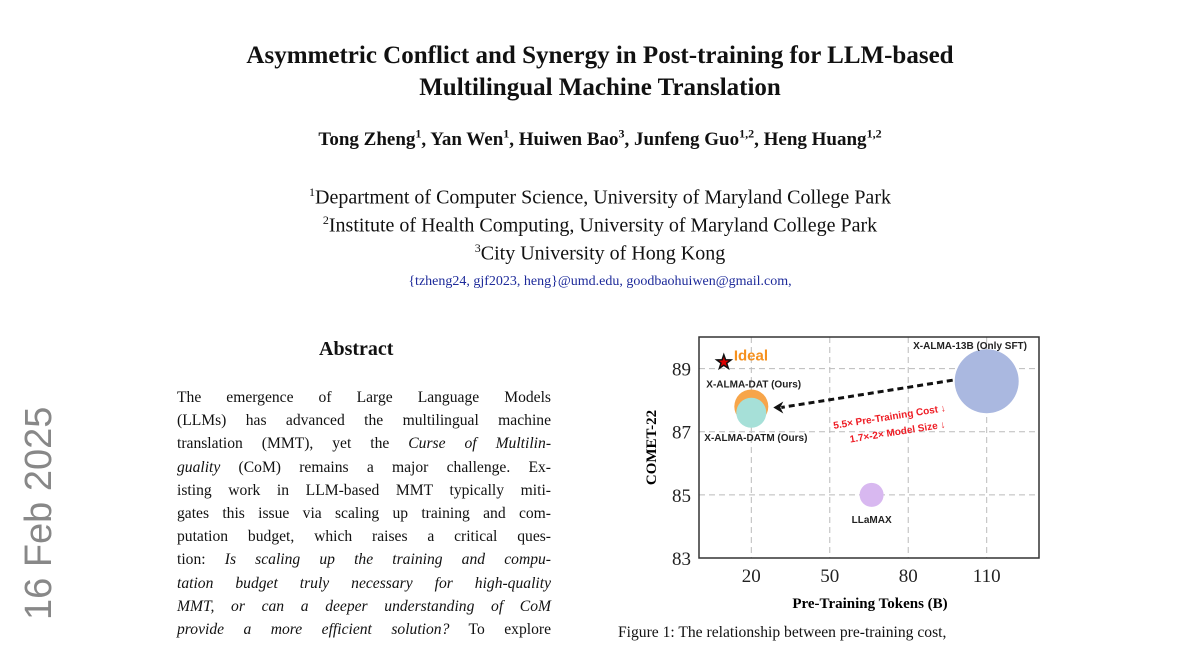 The width and height of the screenshot is (1200, 648). I want to click on ideal-star-icon, so click(724, 361).